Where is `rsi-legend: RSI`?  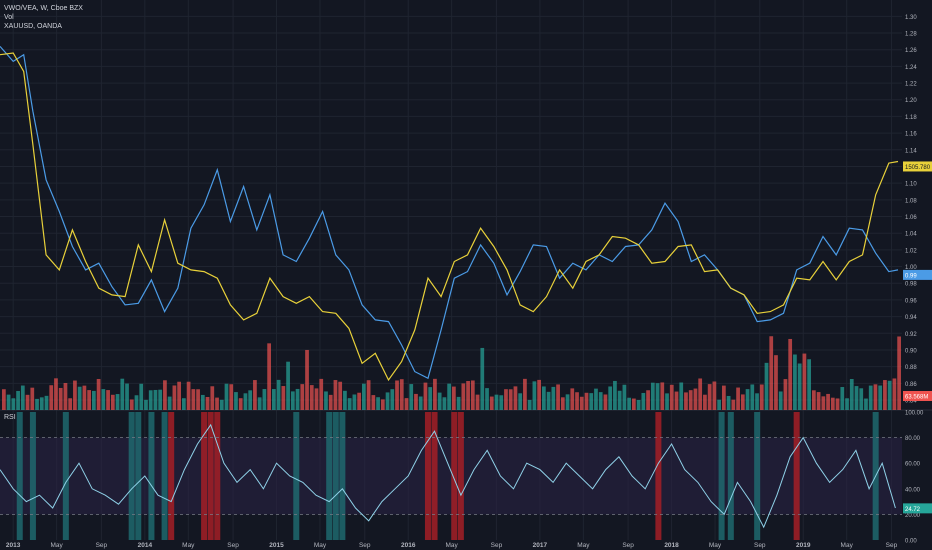 rsi-legend: RSI is located at coordinates (10, 417).